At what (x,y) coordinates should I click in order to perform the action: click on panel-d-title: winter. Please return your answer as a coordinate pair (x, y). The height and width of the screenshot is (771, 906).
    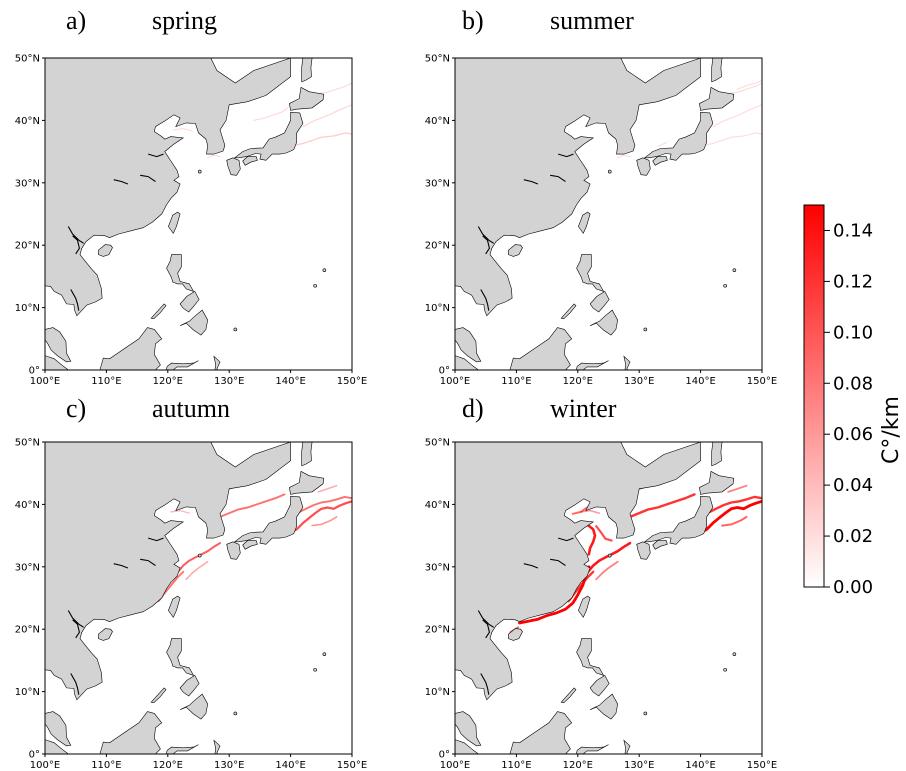
    Looking at the image, I should click on (583, 408).